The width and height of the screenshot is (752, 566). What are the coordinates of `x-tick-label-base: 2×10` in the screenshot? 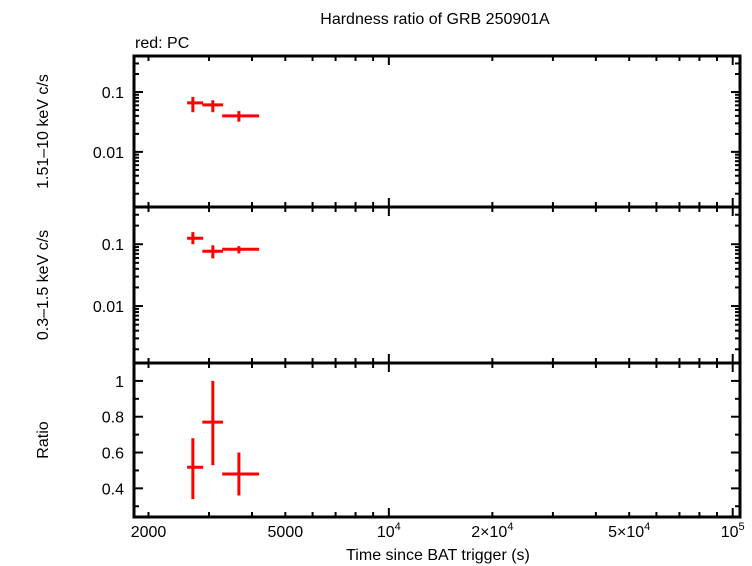 It's located at (489, 532).